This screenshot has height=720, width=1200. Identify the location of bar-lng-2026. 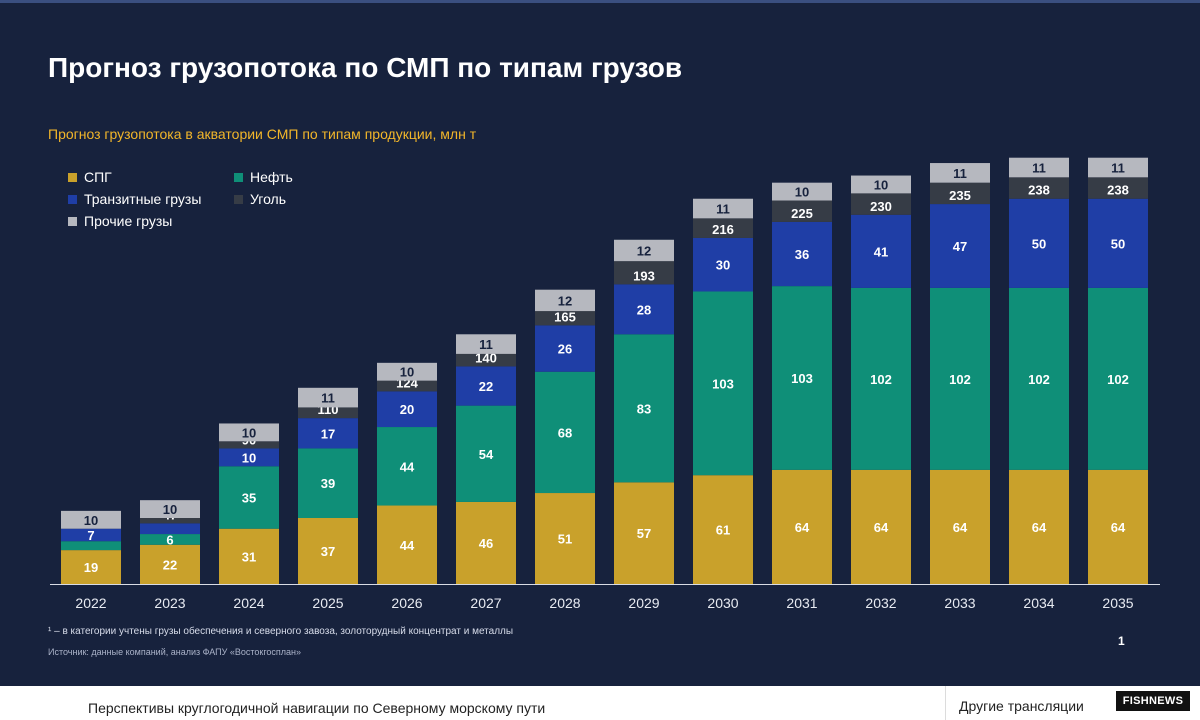
(407, 544).